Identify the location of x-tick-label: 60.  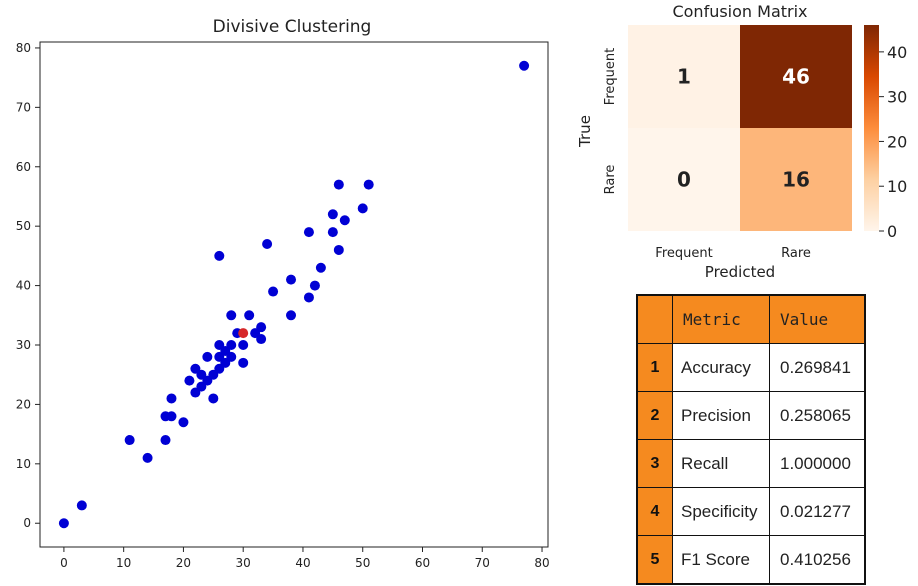
(422, 563).